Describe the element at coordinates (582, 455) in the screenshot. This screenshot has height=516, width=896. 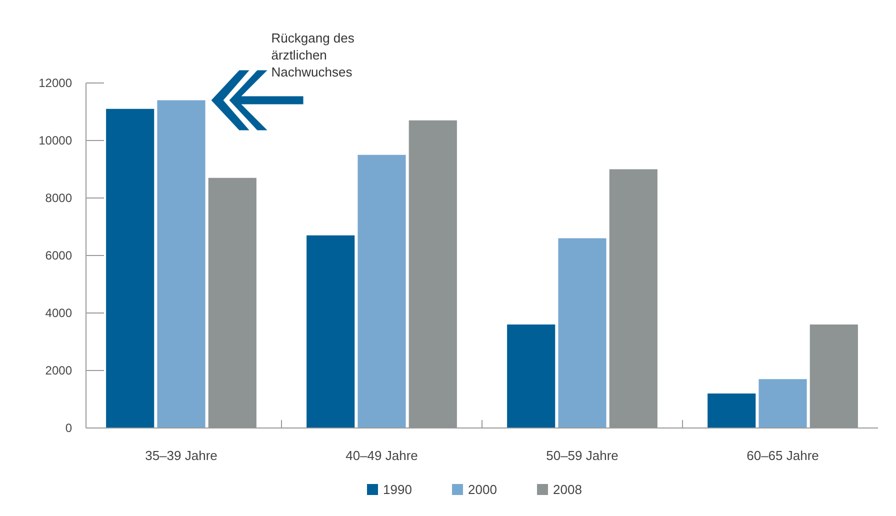
I see `x-tick-label: 50–59 Jahre` at that location.